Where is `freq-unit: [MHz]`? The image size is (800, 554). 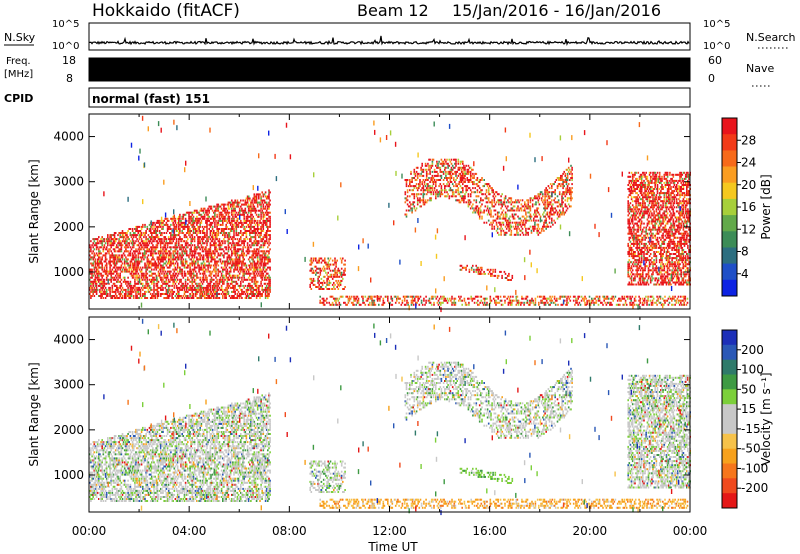 freq-unit: [MHz] is located at coordinates (18, 74).